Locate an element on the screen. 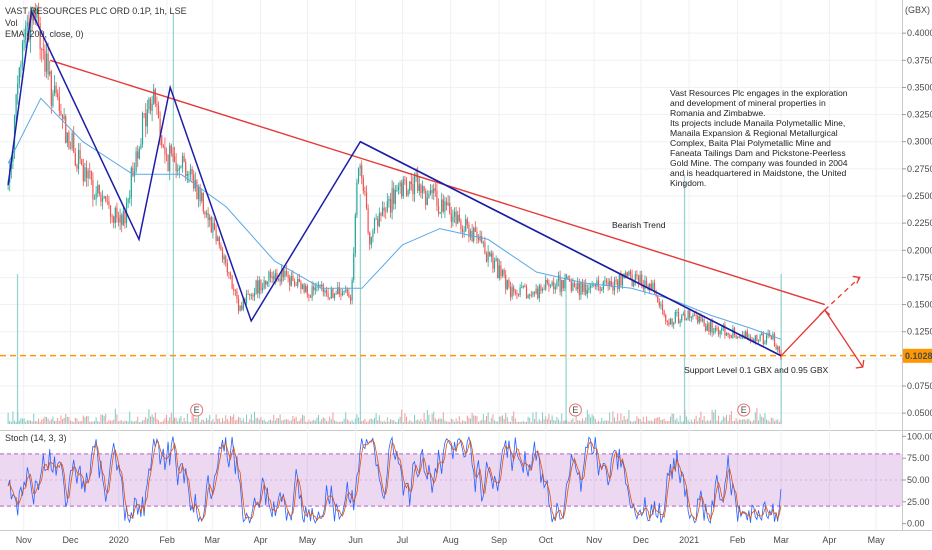  arrow-head-up is located at coordinates (856, 279).